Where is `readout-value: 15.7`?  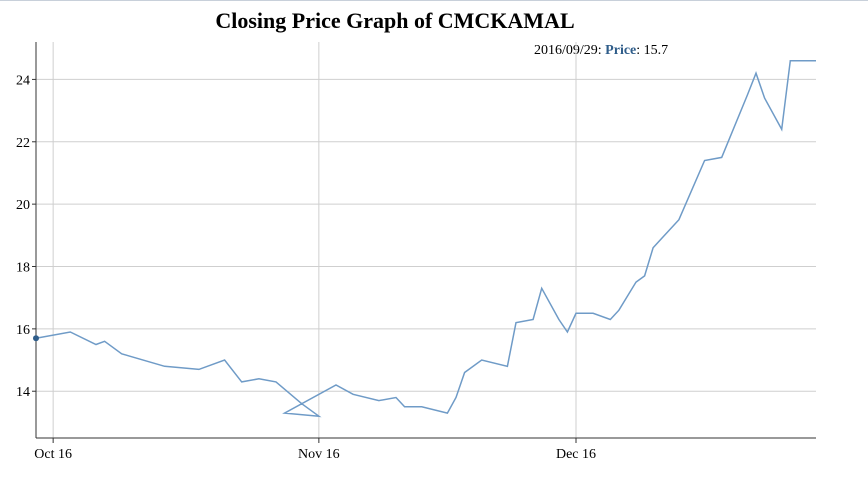
readout-value: 15.7 is located at coordinates (656, 50).